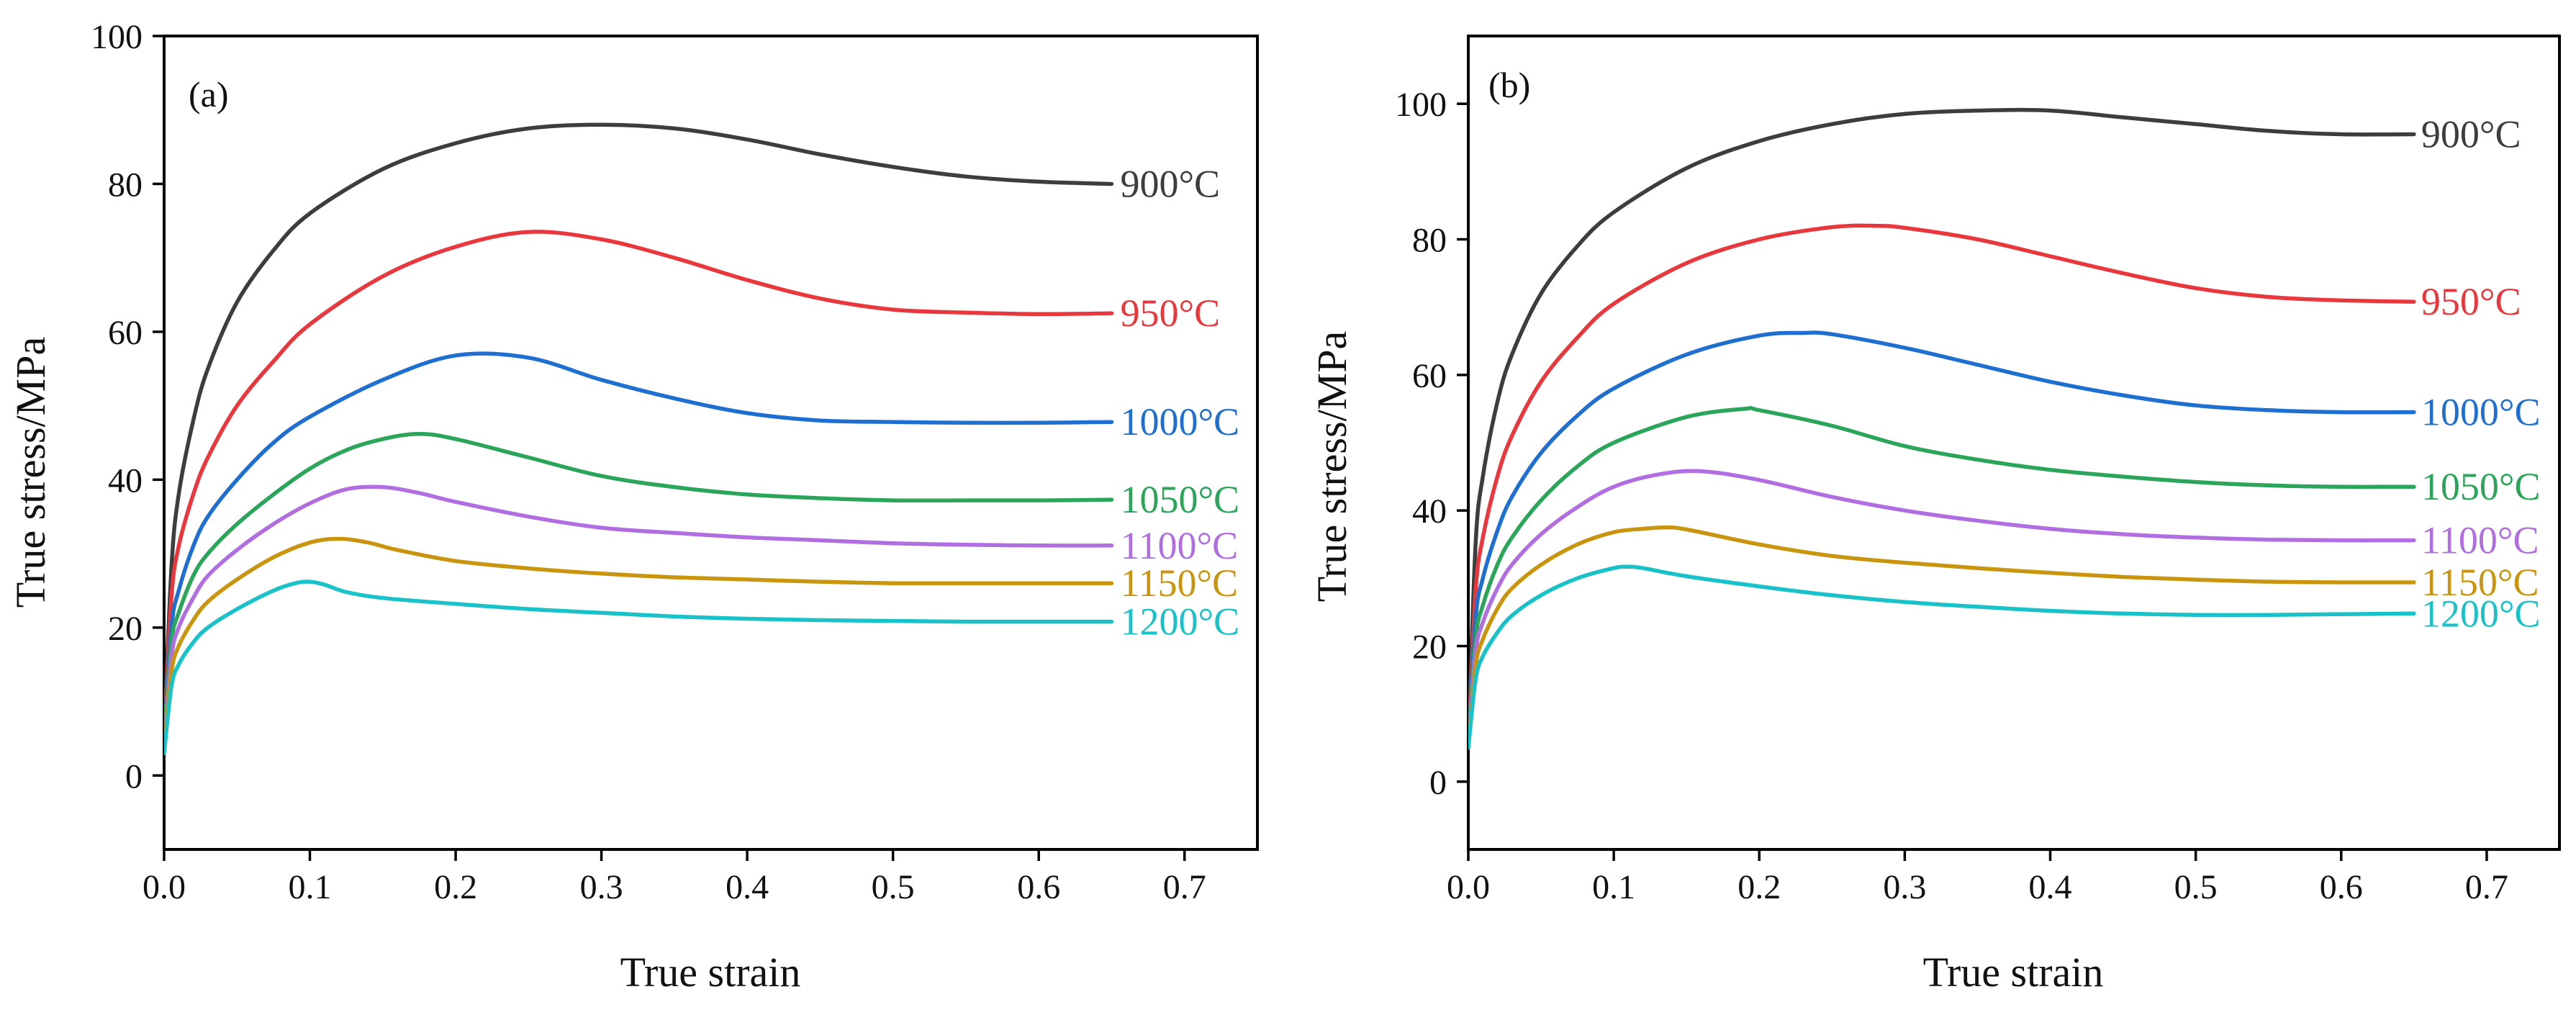 The width and height of the screenshot is (2576, 1015). What do you see at coordinates (209, 94) in the screenshot?
I see `panel-label: (a)` at bounding box center [209, 94].